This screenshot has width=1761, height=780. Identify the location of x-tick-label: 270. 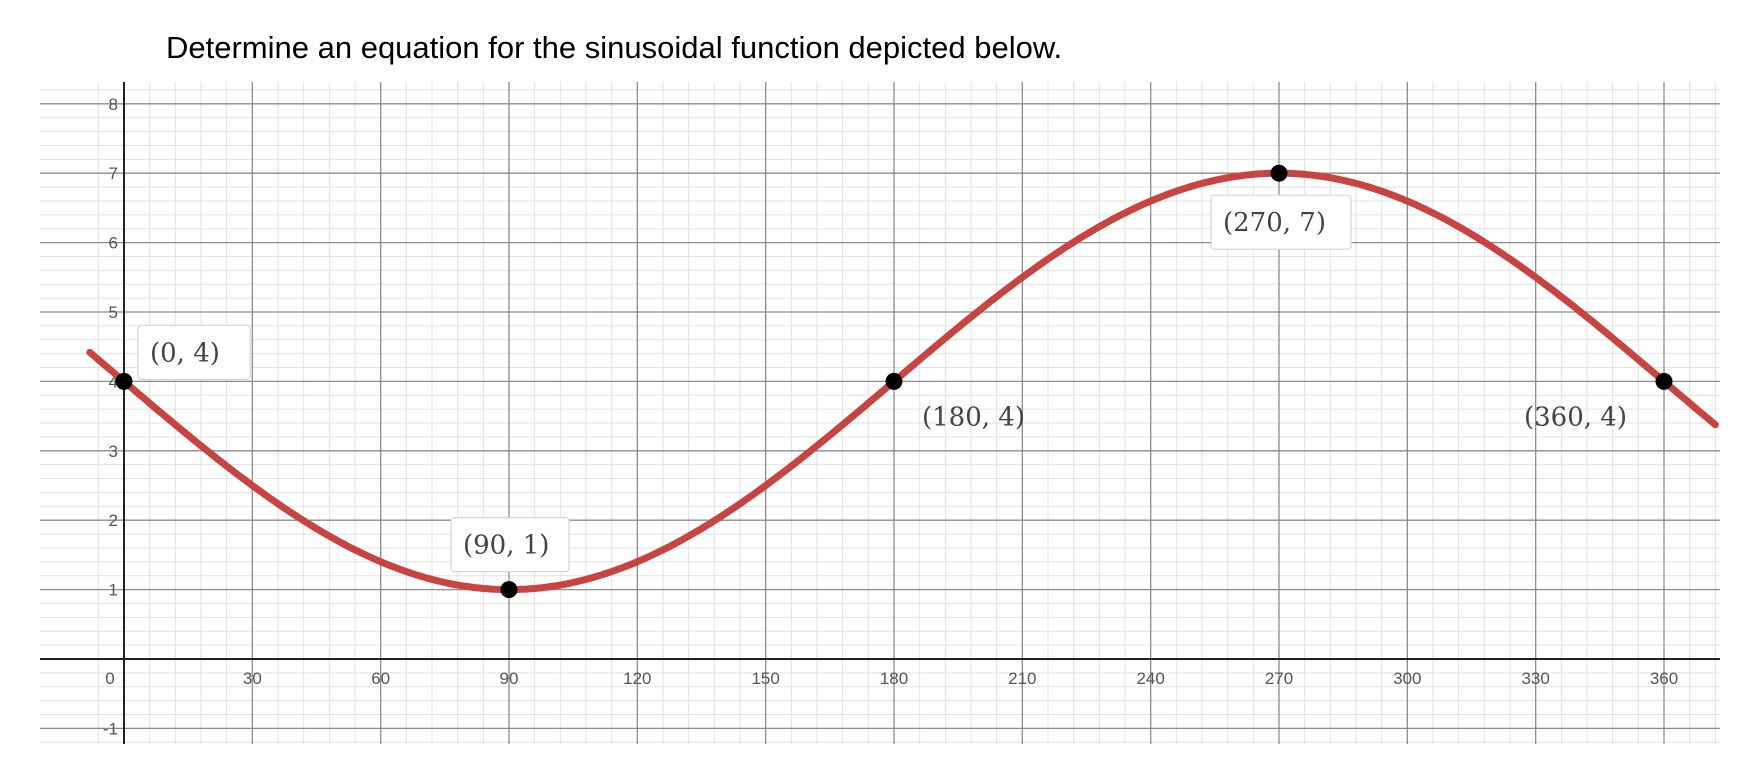
(1279, 678).